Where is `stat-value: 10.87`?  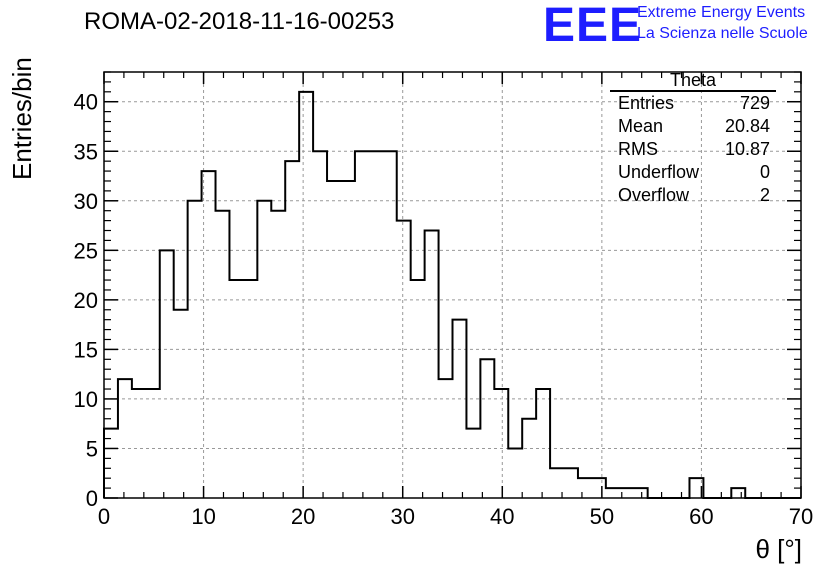 stat-value: 10.87 is located at coordinates (747, 149).